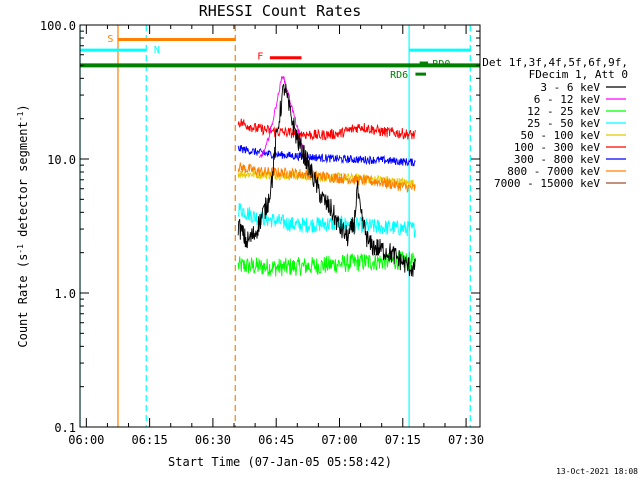 This screenshot has height=480, width=640. Describe the element at coordinates (65, 428) in the screenshot. I see `y-tick-label: 0.1` at that location.